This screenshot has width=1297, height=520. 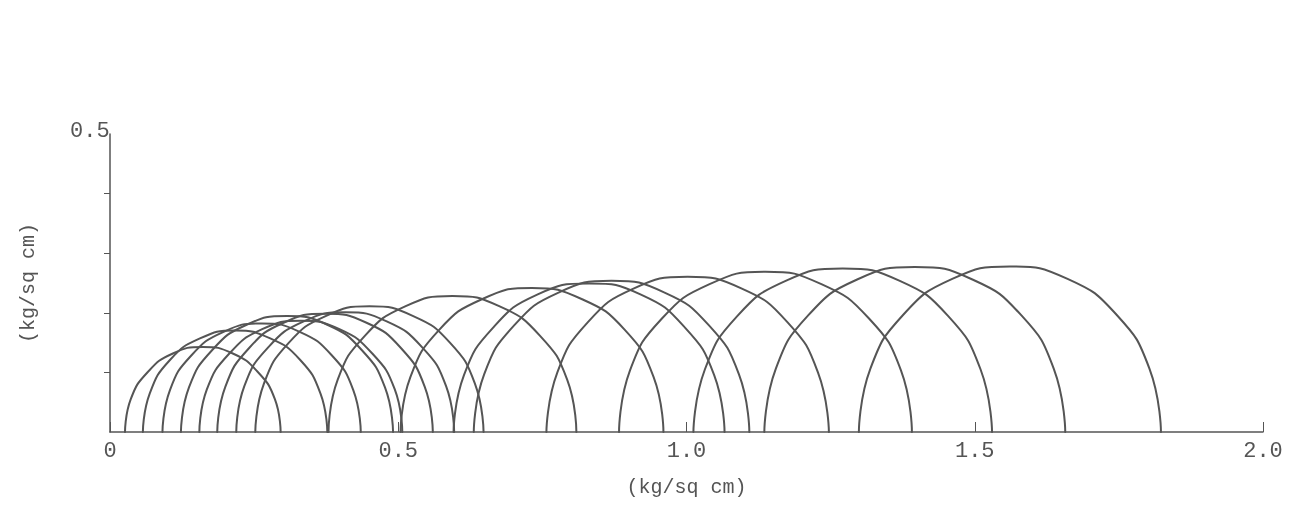 I want to click on x-tick-label: 2.0, so click(x=1263, y=451).